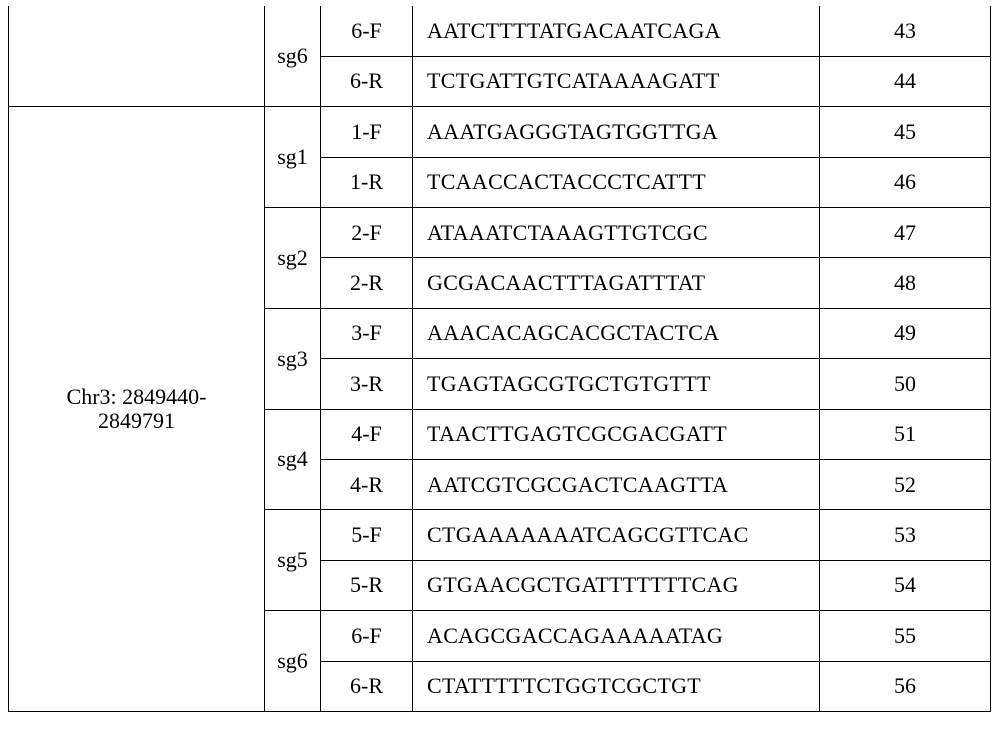 This screenshot has width=1000, height=740. What do you see at coordinates (616, 283) in the screenshot?
I see `primer-sequence: GCGACAACTTTAGATTTAT` at bounding box center [616, 283].